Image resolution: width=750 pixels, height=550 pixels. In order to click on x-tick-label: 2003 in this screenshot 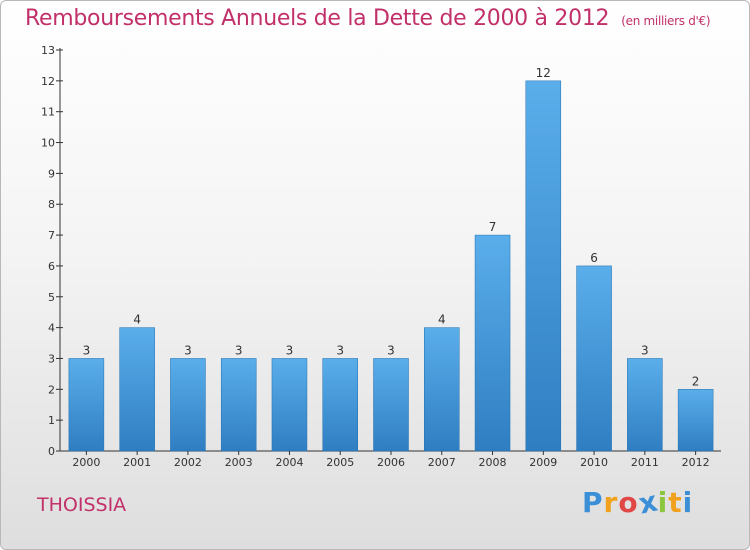, I will do `click(239, 462)`.